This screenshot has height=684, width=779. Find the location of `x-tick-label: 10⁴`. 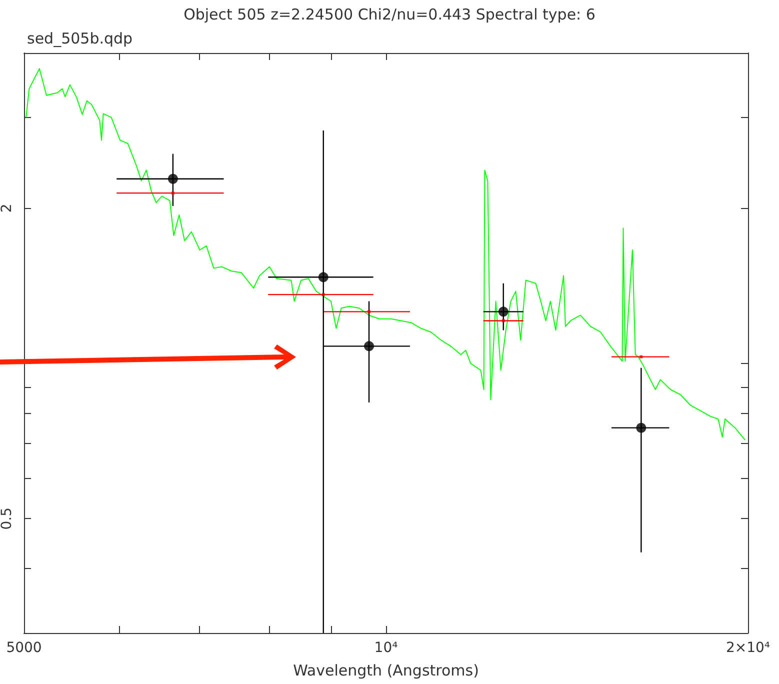

x-tick-label: 10⁴ is located at coordinates (386, 648).